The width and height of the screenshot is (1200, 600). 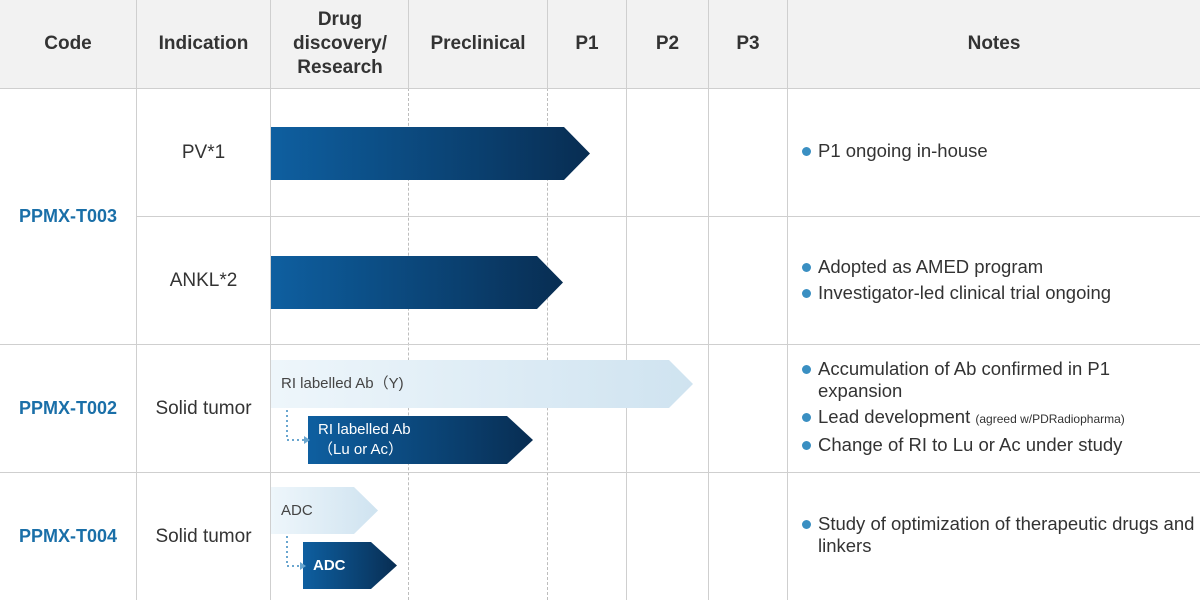 What do you see at coordinates (997, 267) in the screenshot?
I see `note-item: Adopted as AMED program` at bounding box center [997, 267].